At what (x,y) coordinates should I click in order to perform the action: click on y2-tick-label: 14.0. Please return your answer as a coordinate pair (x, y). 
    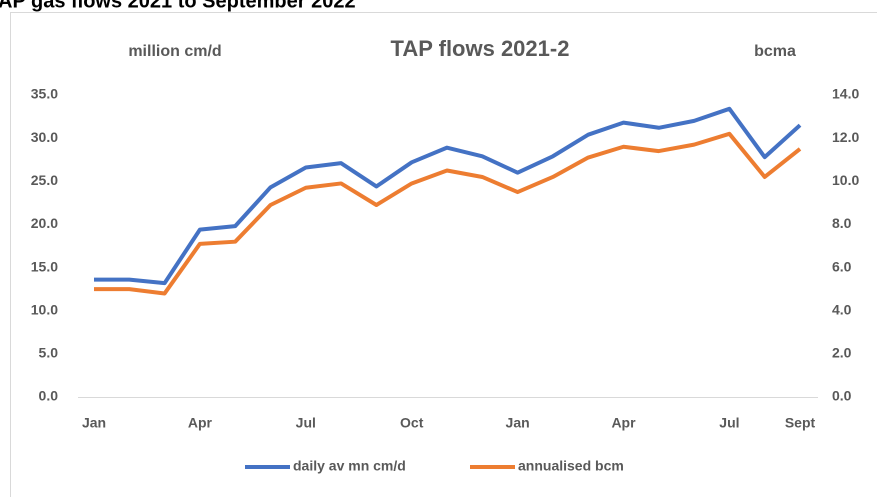
    Looking at the image, I should click on (845, 94).